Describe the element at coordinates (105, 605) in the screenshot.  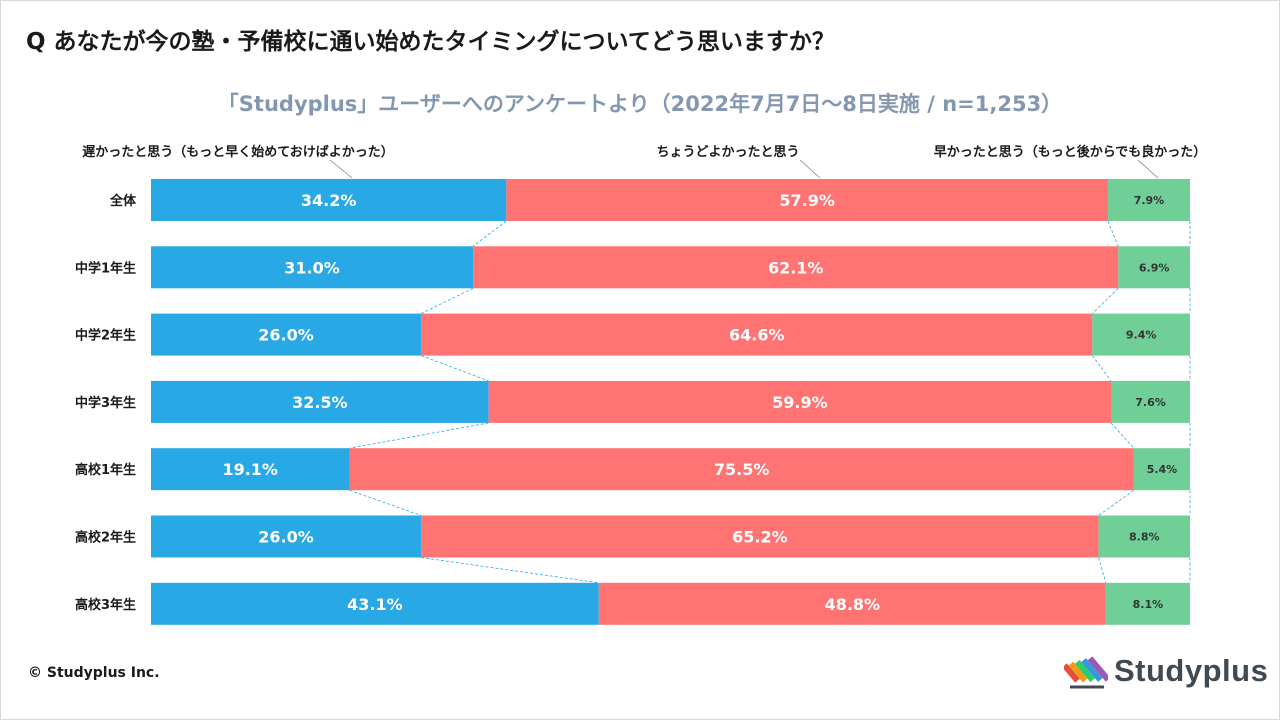
I see `category-label: 高校3年生` at that location.